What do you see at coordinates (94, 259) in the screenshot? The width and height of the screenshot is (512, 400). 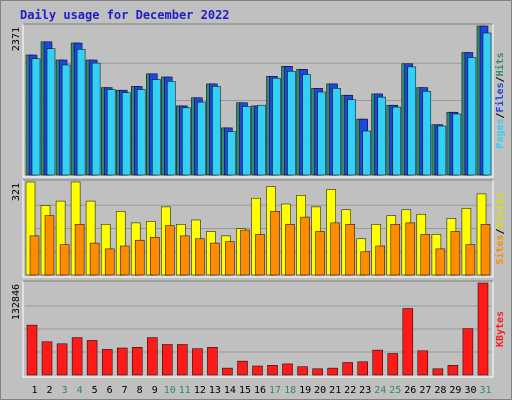 I see `bar-sites-day-5: Sites 5: 110` at bounding box center [94, 259].